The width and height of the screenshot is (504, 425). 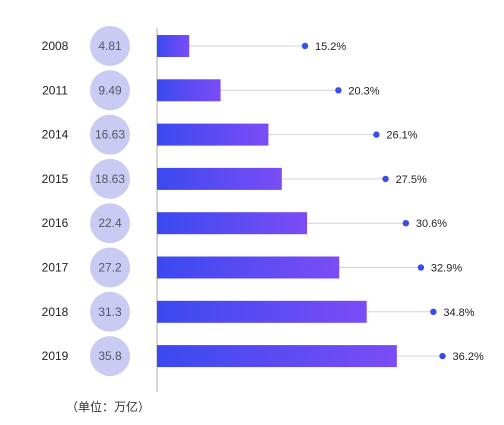 What do you see at coordinates (55, 312) in the screenshot?
I see `category-label: 2018` at bounding box center [55, 312].